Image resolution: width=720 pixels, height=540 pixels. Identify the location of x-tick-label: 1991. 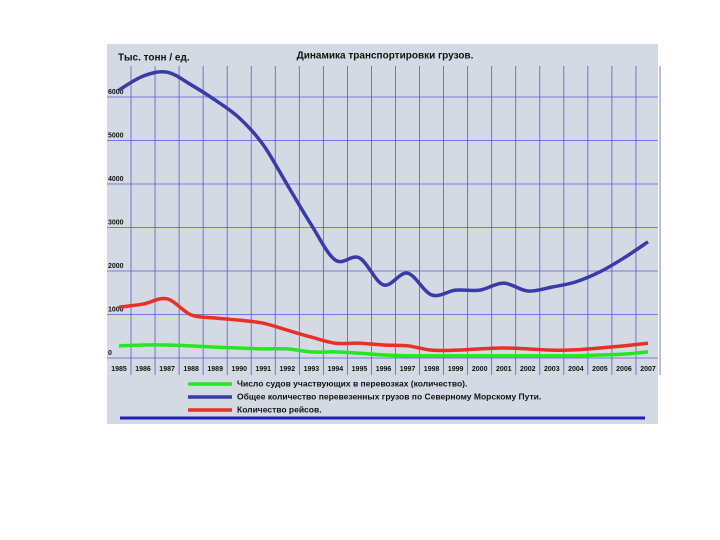
(263, 369).